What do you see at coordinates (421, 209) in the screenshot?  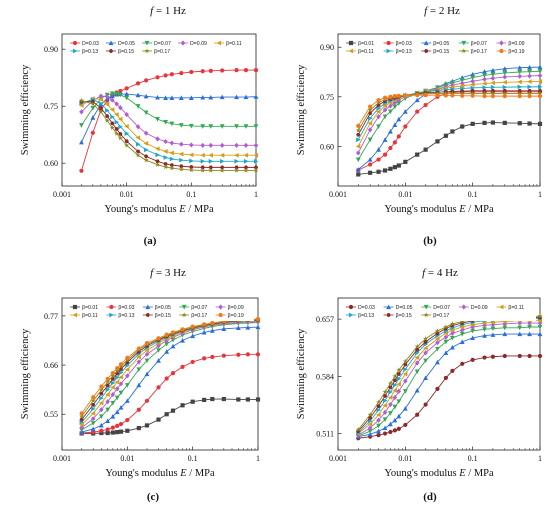 I see `x-axis-label-prefix: Young's modulus` at bounding box center [421, 209].